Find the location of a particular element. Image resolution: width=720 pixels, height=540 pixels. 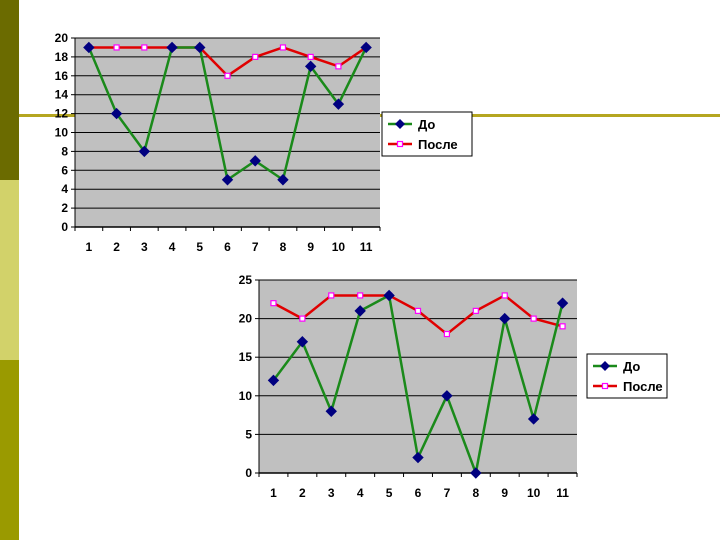

y-tick-label: 5 is located at coordinates (248, 434).